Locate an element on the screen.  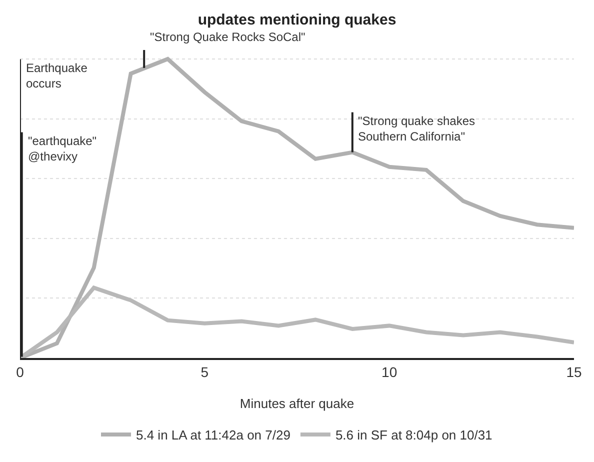
x-axis-title: Minutes after quake is located at coordinates (297, 403).